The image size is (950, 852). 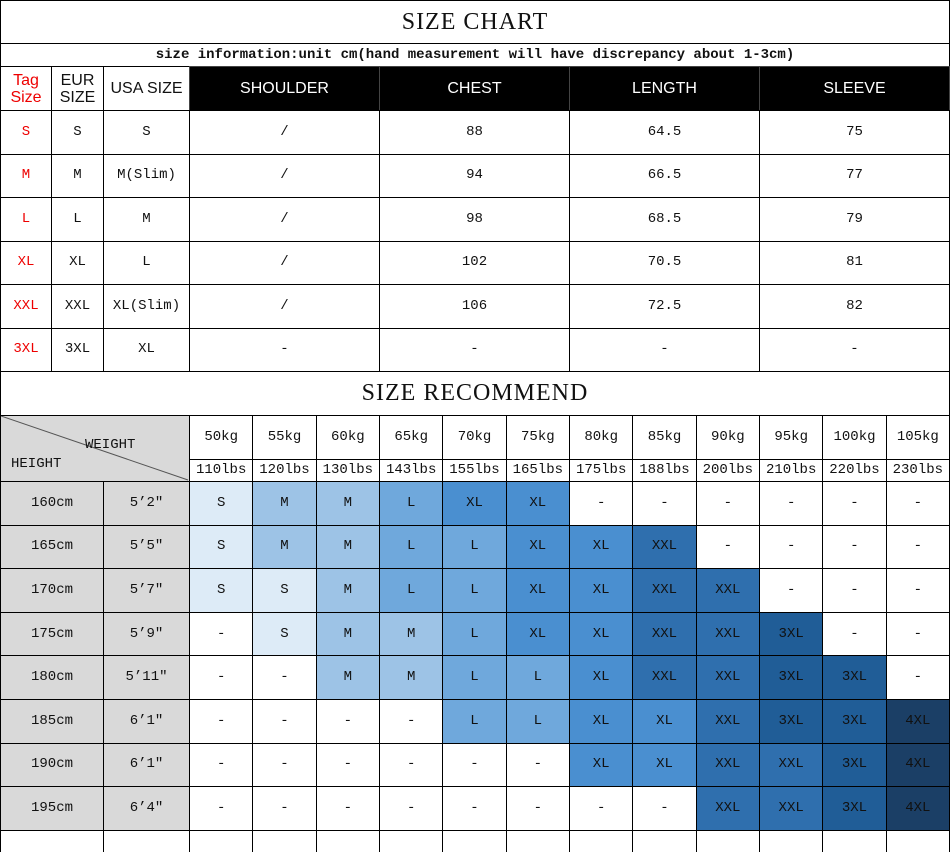 I want to click on diagonal-line, so click(x=95, y=448).